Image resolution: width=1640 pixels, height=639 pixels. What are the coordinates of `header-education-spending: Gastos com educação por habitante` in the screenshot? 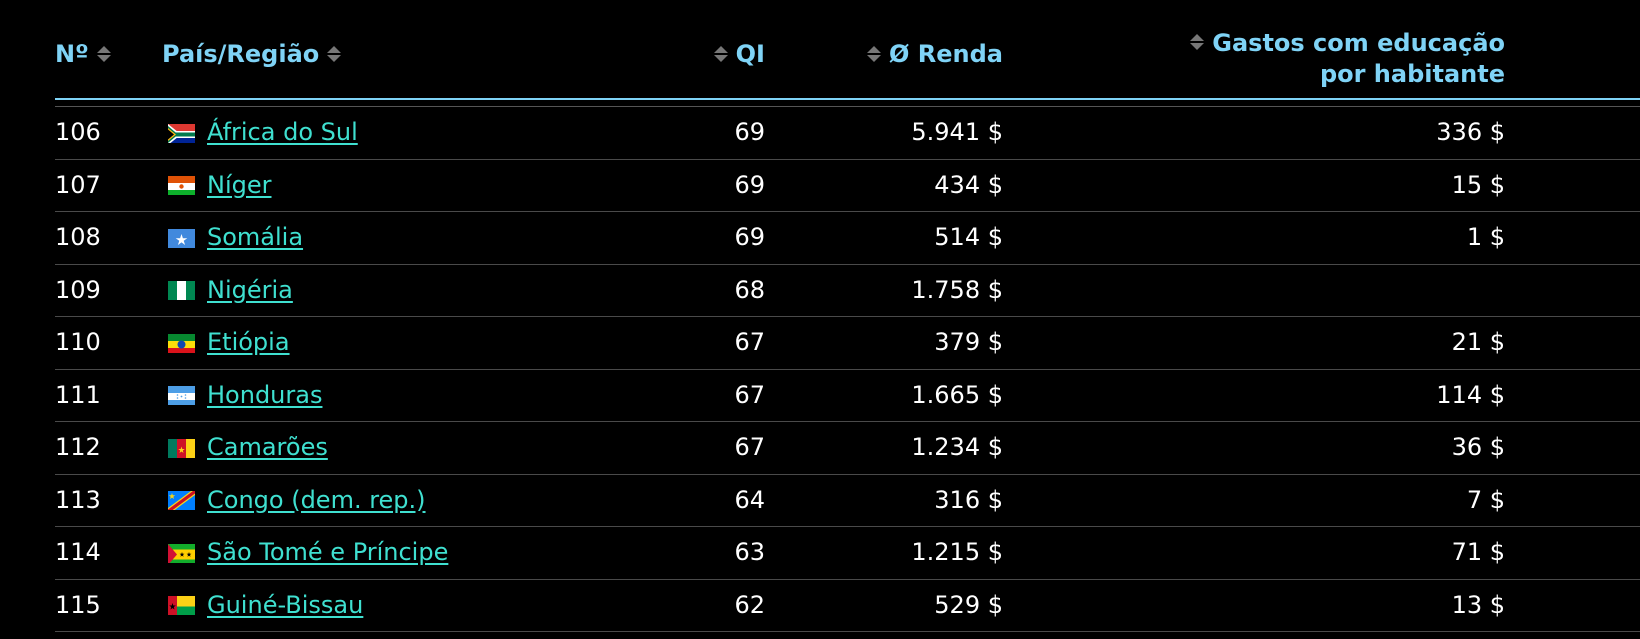 It's located at (1347, 59).